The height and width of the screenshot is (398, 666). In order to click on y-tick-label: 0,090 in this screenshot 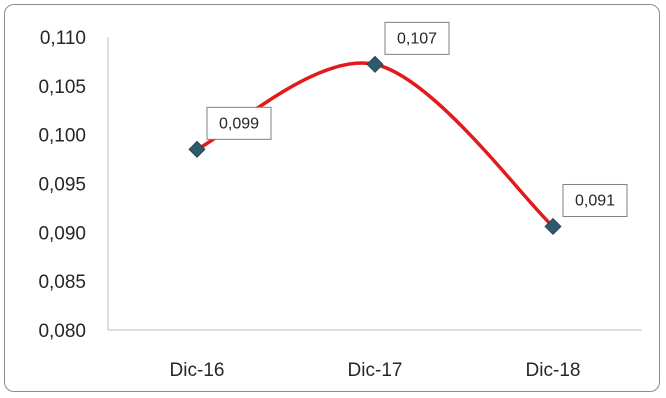, I will do `click(62, 233)`.